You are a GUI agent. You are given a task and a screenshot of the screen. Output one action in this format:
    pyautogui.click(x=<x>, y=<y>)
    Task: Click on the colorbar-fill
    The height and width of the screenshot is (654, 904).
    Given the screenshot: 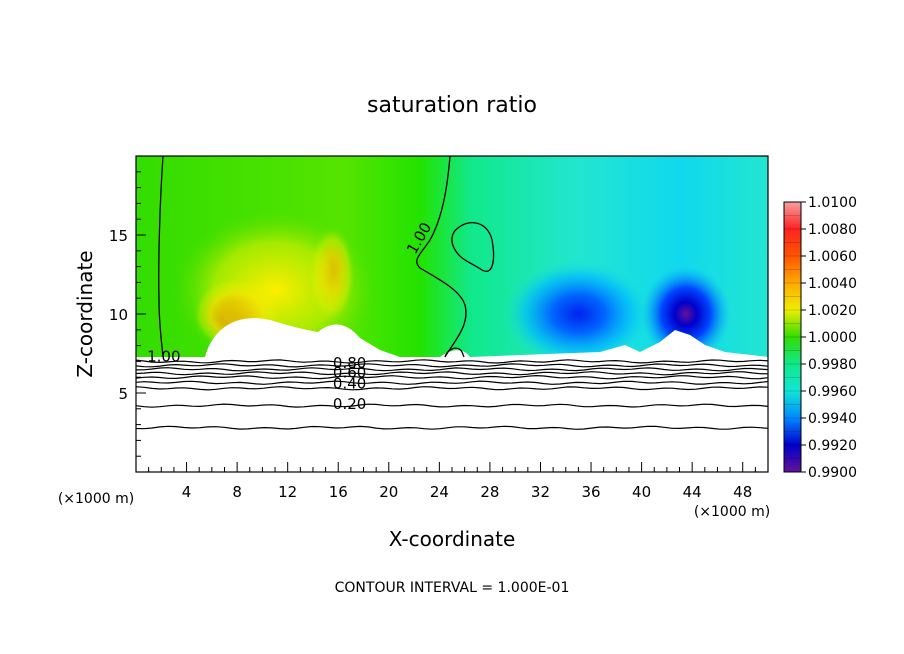 What is the action you would take?
    pyautogui.click(x=792, y=337)
    